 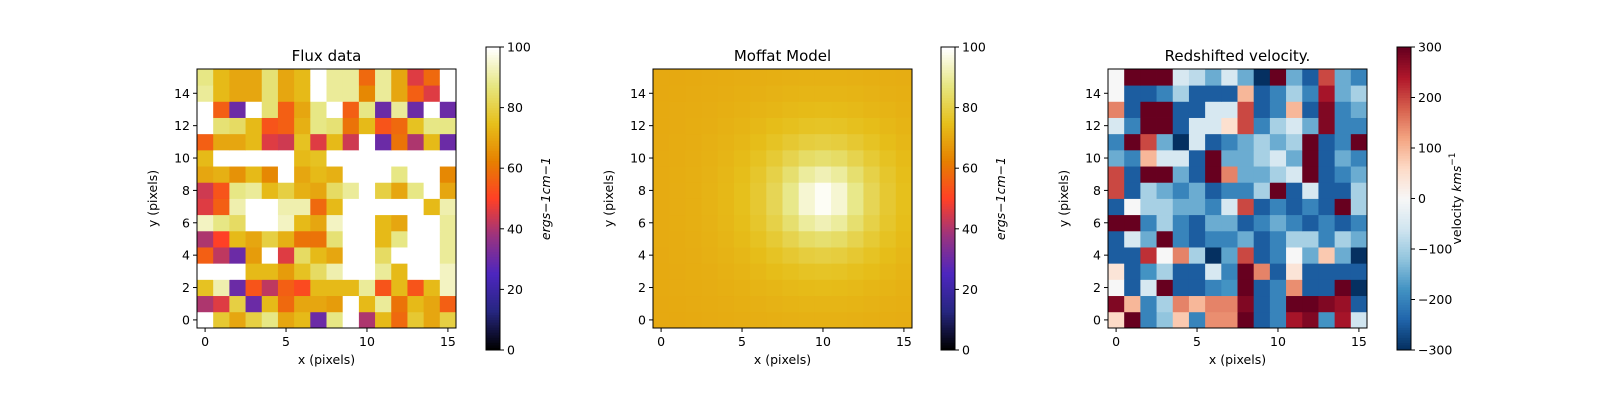 What do you see at coordinates (1430, 148) in the screenshot?
I see `colorbar-tick-label: 100` at bounding box center [1430, 148].